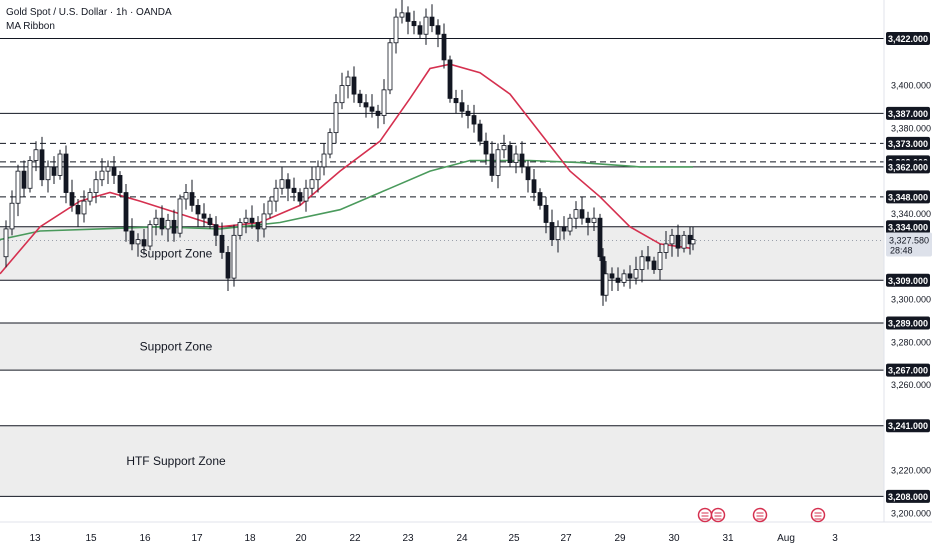 Image resolution: width=932 pixels, height=555 pixels. I want to click on level-price-label: 3,267.000, so click(908, 371).